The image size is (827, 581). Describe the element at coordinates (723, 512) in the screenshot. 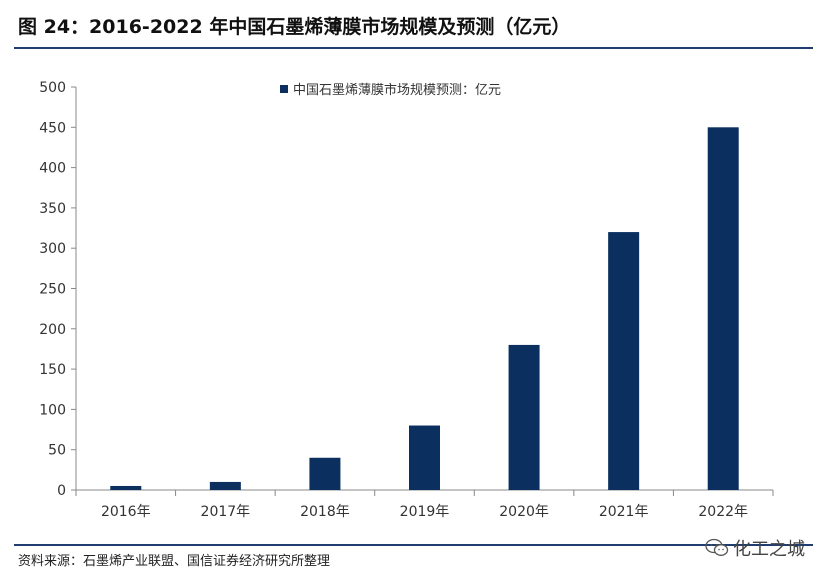

I see `x-tick-label: 2022年` at that location.